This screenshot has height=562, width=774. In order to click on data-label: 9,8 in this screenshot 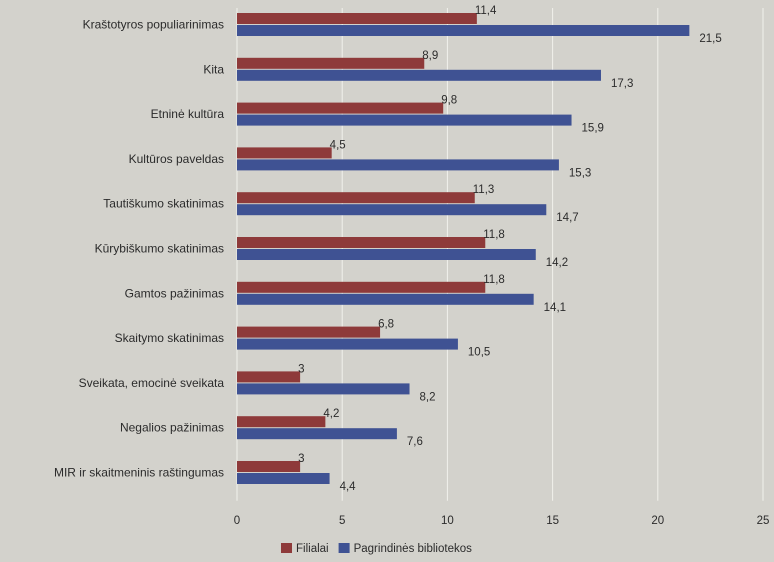, I will do `click(449, 101)`.